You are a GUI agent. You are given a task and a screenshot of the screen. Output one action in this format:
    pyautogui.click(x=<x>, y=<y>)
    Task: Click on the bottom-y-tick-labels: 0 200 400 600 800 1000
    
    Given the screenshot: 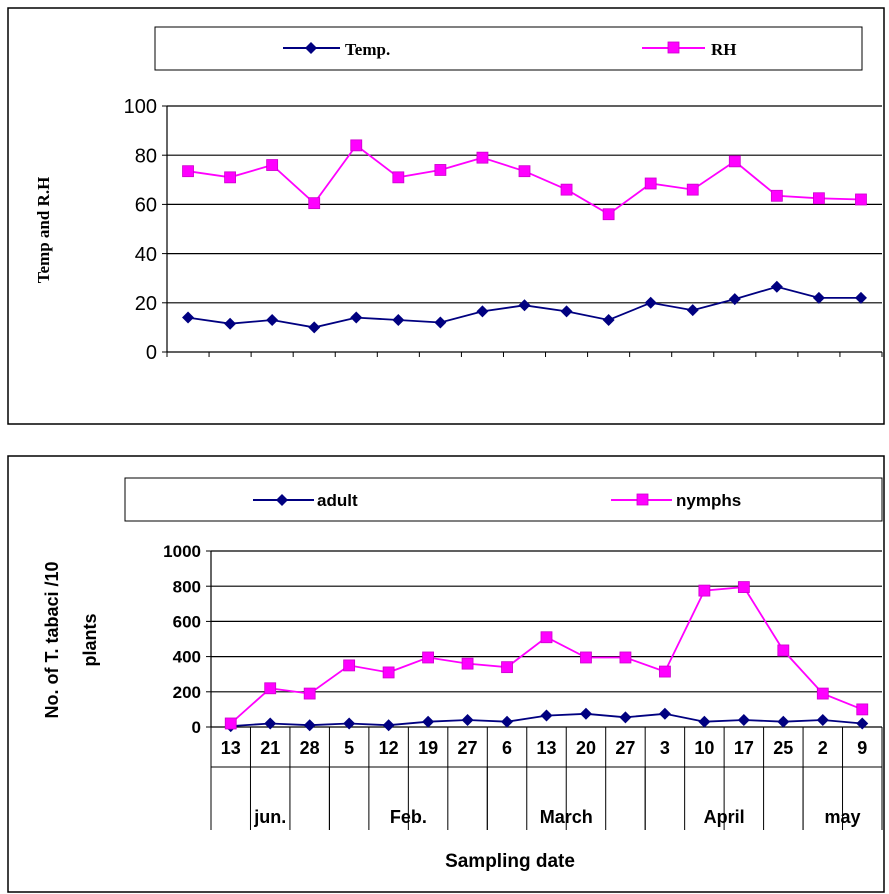 What is the action you would take?
    pyautogui.click(x=182, y=639)
    